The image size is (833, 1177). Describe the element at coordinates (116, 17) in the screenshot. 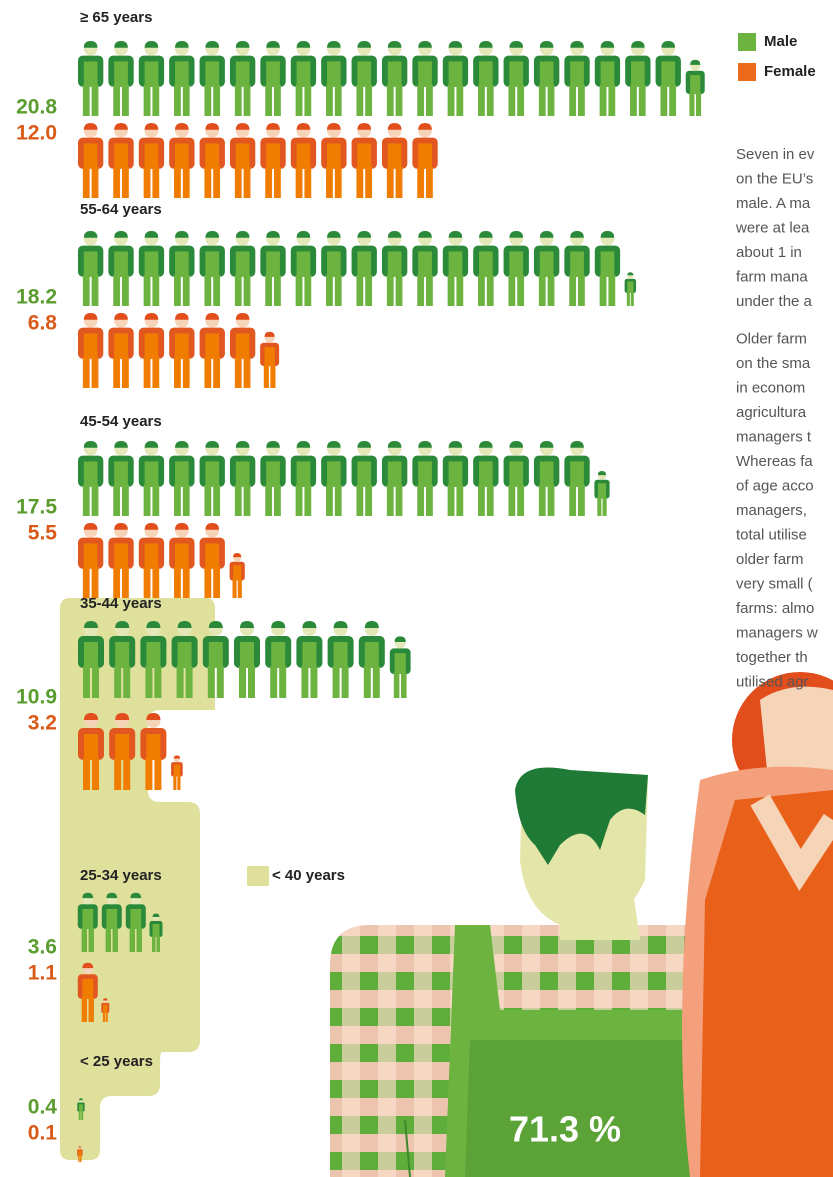

I see `group-label: ≥ 65 years` at that location.